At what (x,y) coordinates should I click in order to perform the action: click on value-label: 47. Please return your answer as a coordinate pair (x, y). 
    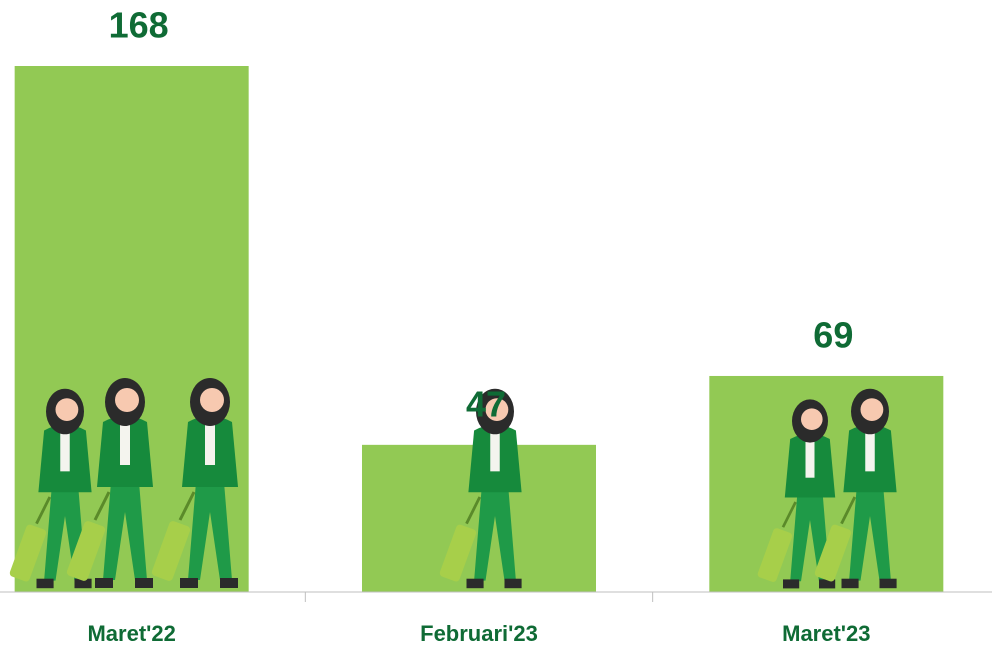
    Looking at the image, I should click on (486, 403).